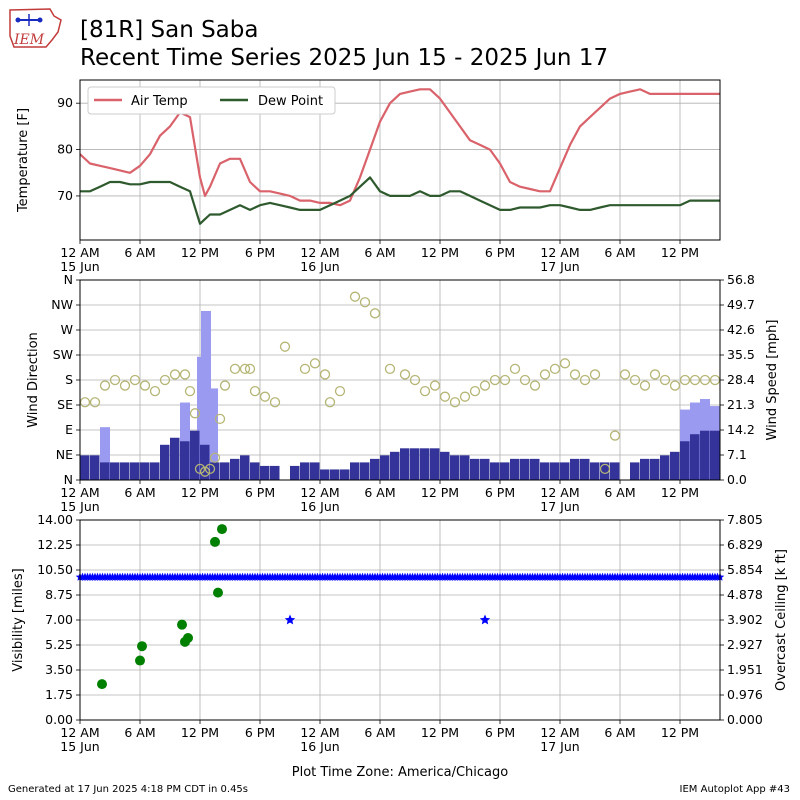 This screenshot has height=800, width=800. Describe the element at coordinates (65, 149) in the screenshot. I see `y-tick-label: 80` at that location.